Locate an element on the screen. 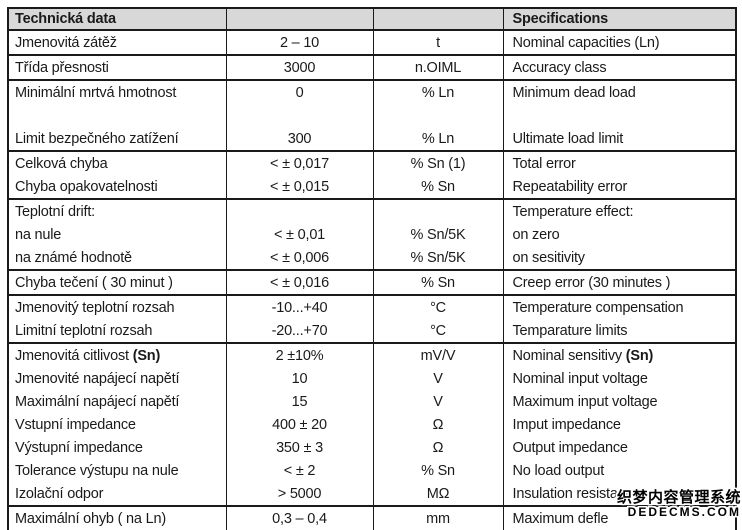  unit-cell: mV/V is located at coordinates (437, 355).